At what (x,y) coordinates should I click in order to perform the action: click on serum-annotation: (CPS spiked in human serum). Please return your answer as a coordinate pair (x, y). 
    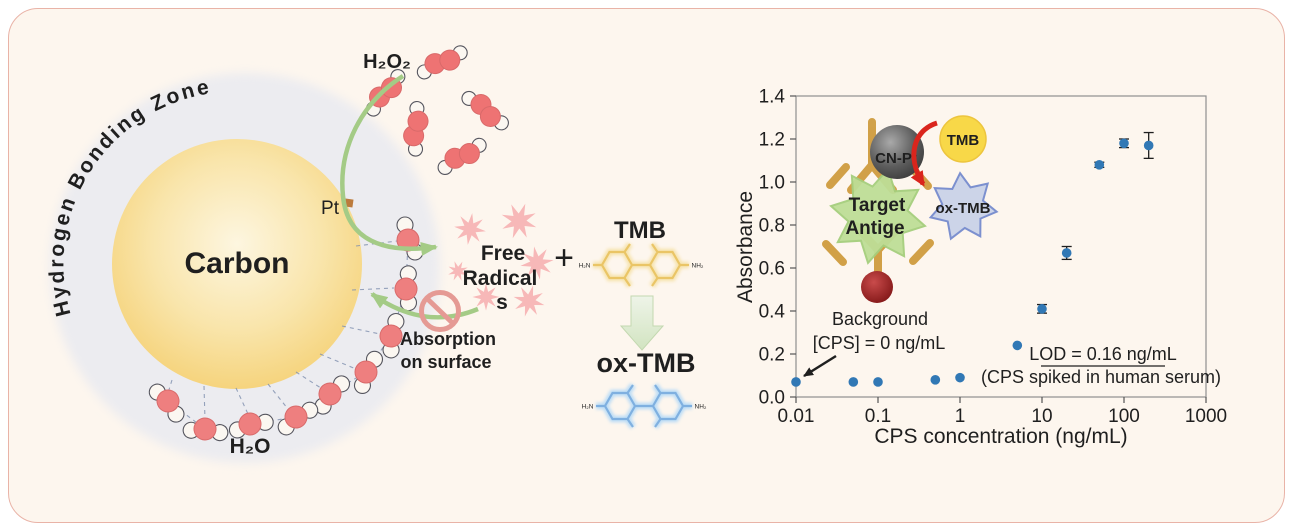
    Looking at the image, I should click on (1101, 377).